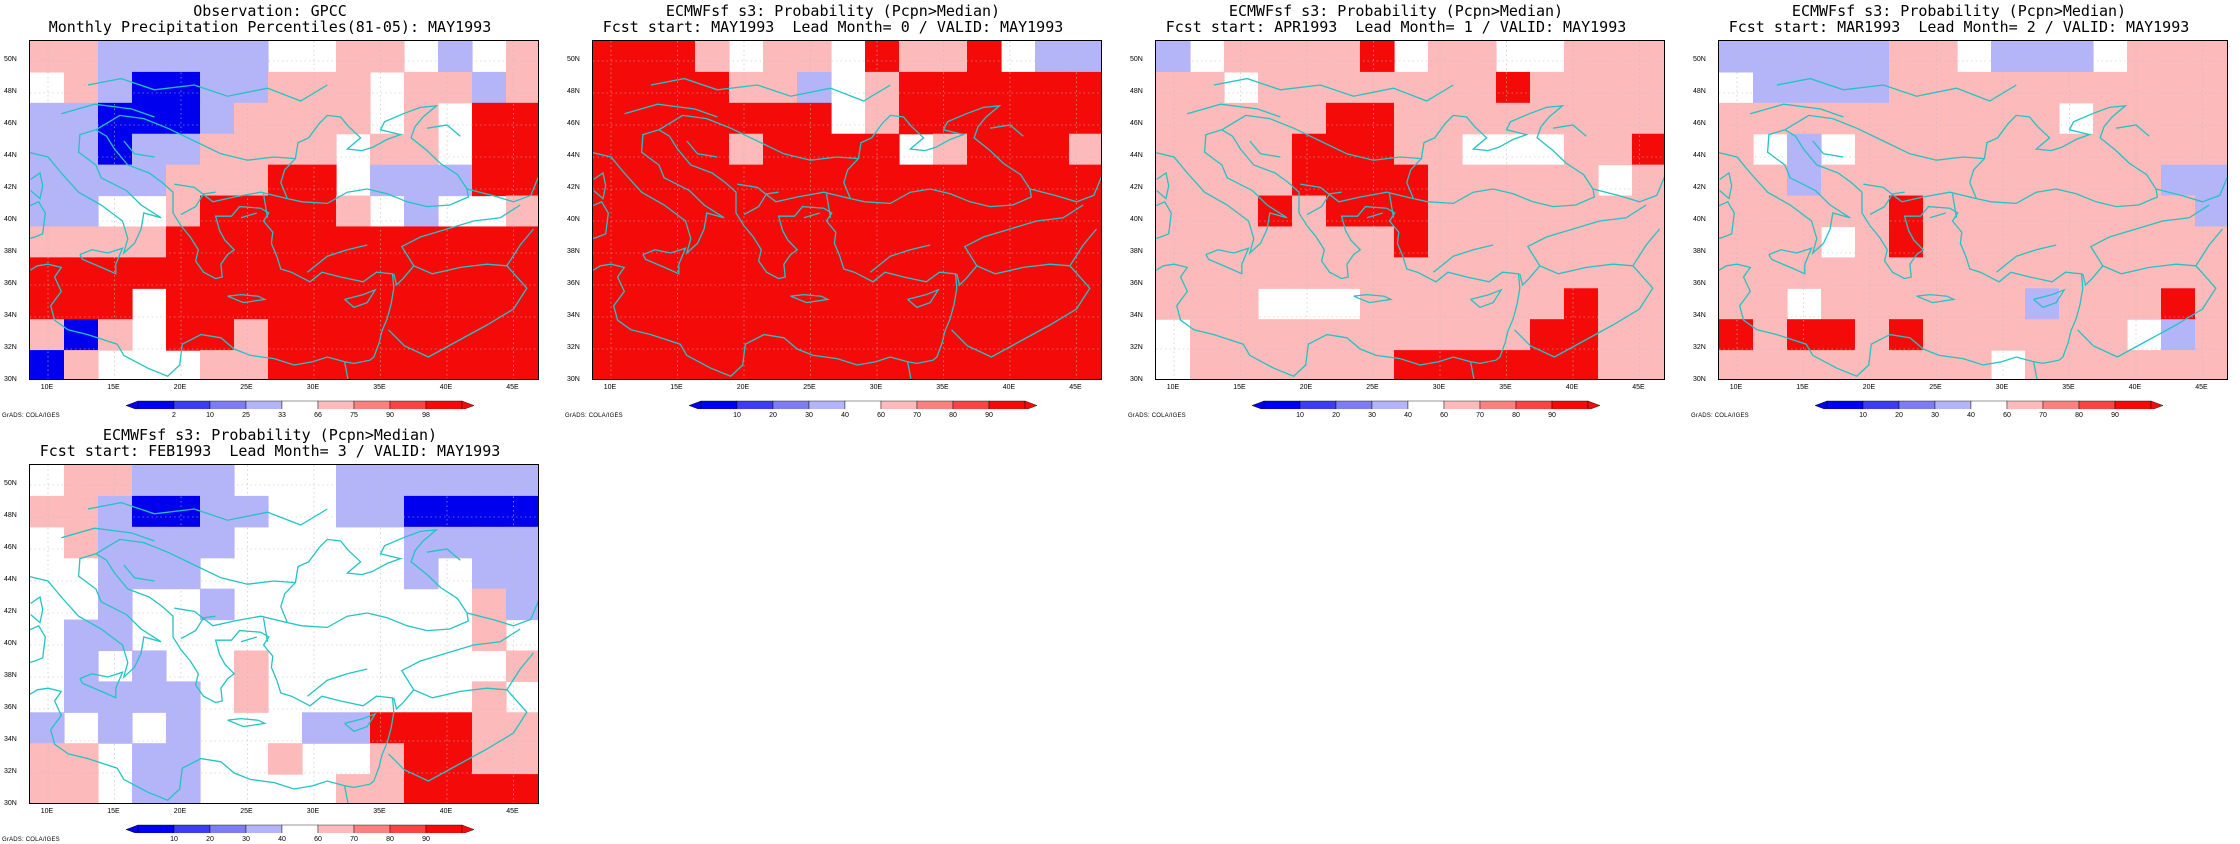  What do you see at coordinates (174, 415) in the screenshot?
I see `colorbar-label: 2` at bounding box center [174, 415].